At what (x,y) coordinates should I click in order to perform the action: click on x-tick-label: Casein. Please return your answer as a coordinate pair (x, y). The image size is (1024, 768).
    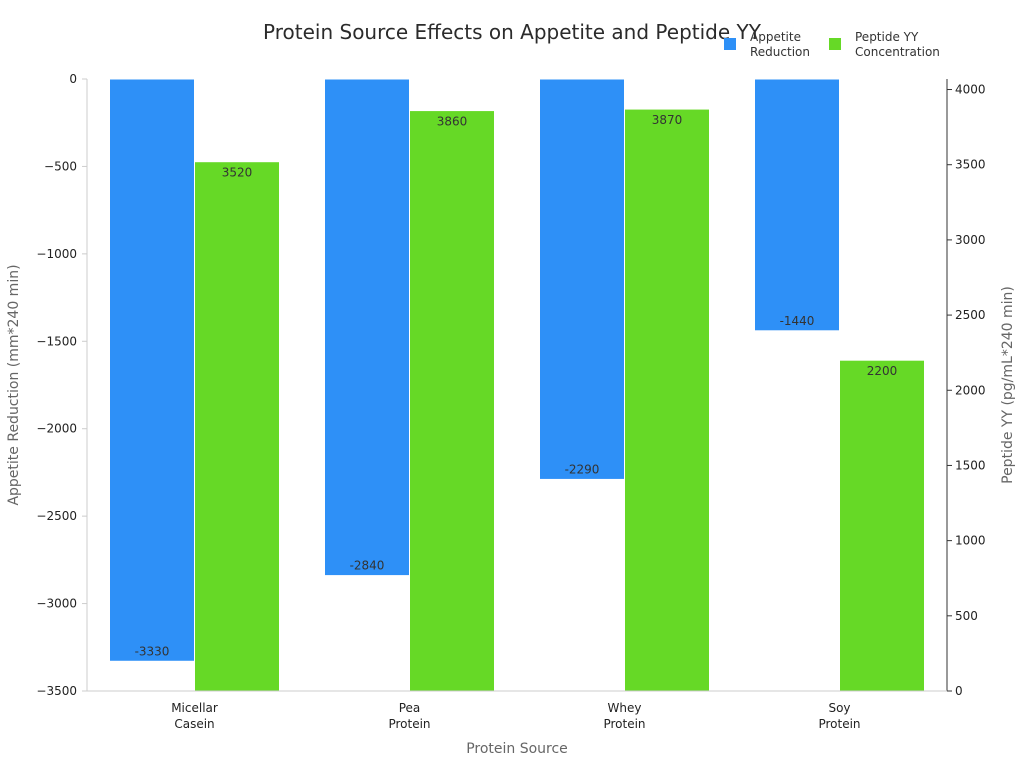
    Looking at the image, I should click on (194, 724).